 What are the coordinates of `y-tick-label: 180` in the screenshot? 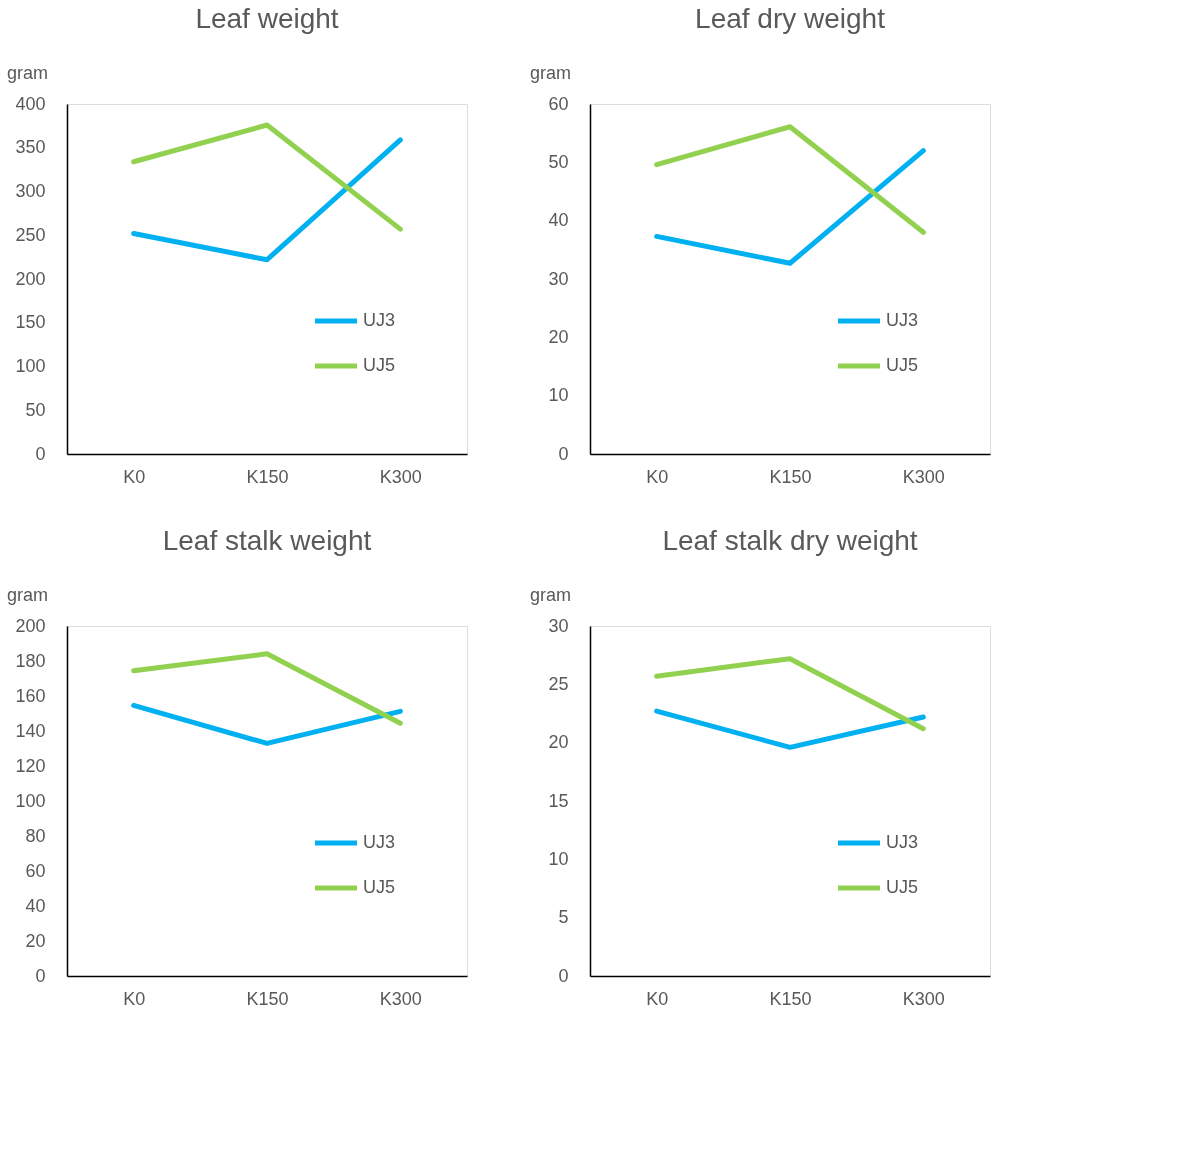 It's located at (30, 660).